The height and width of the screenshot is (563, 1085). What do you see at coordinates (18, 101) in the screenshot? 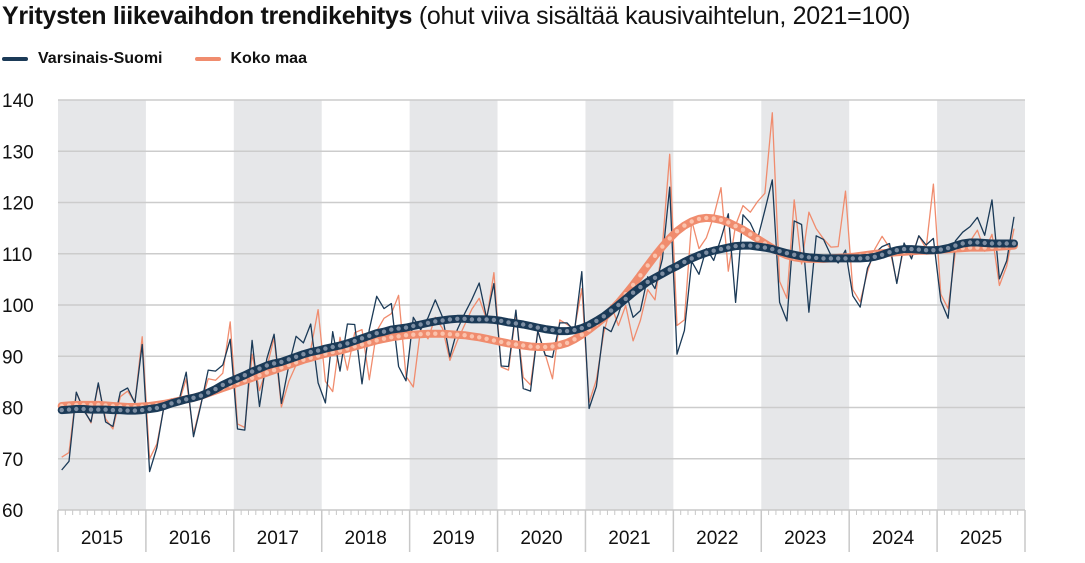
I see `y-tick-label: 140` at bounding box center [18, 101].